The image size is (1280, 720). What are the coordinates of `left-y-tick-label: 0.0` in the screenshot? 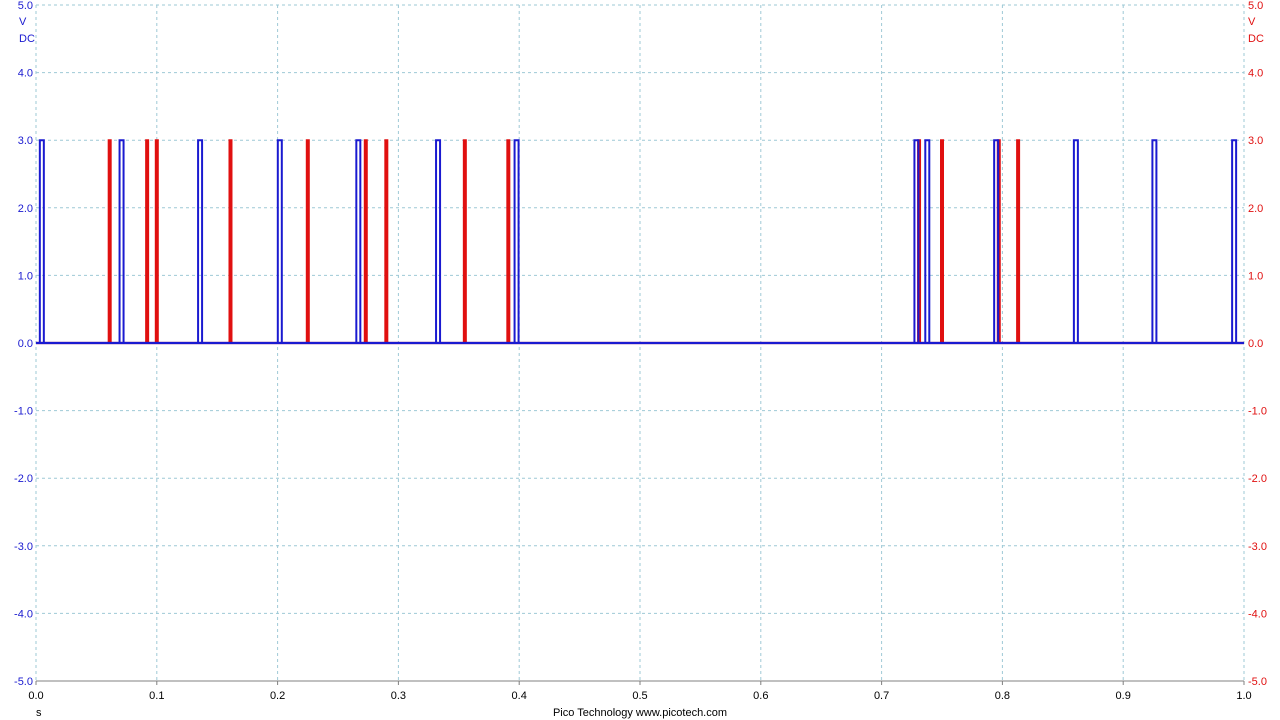 It's located at (25, 344).